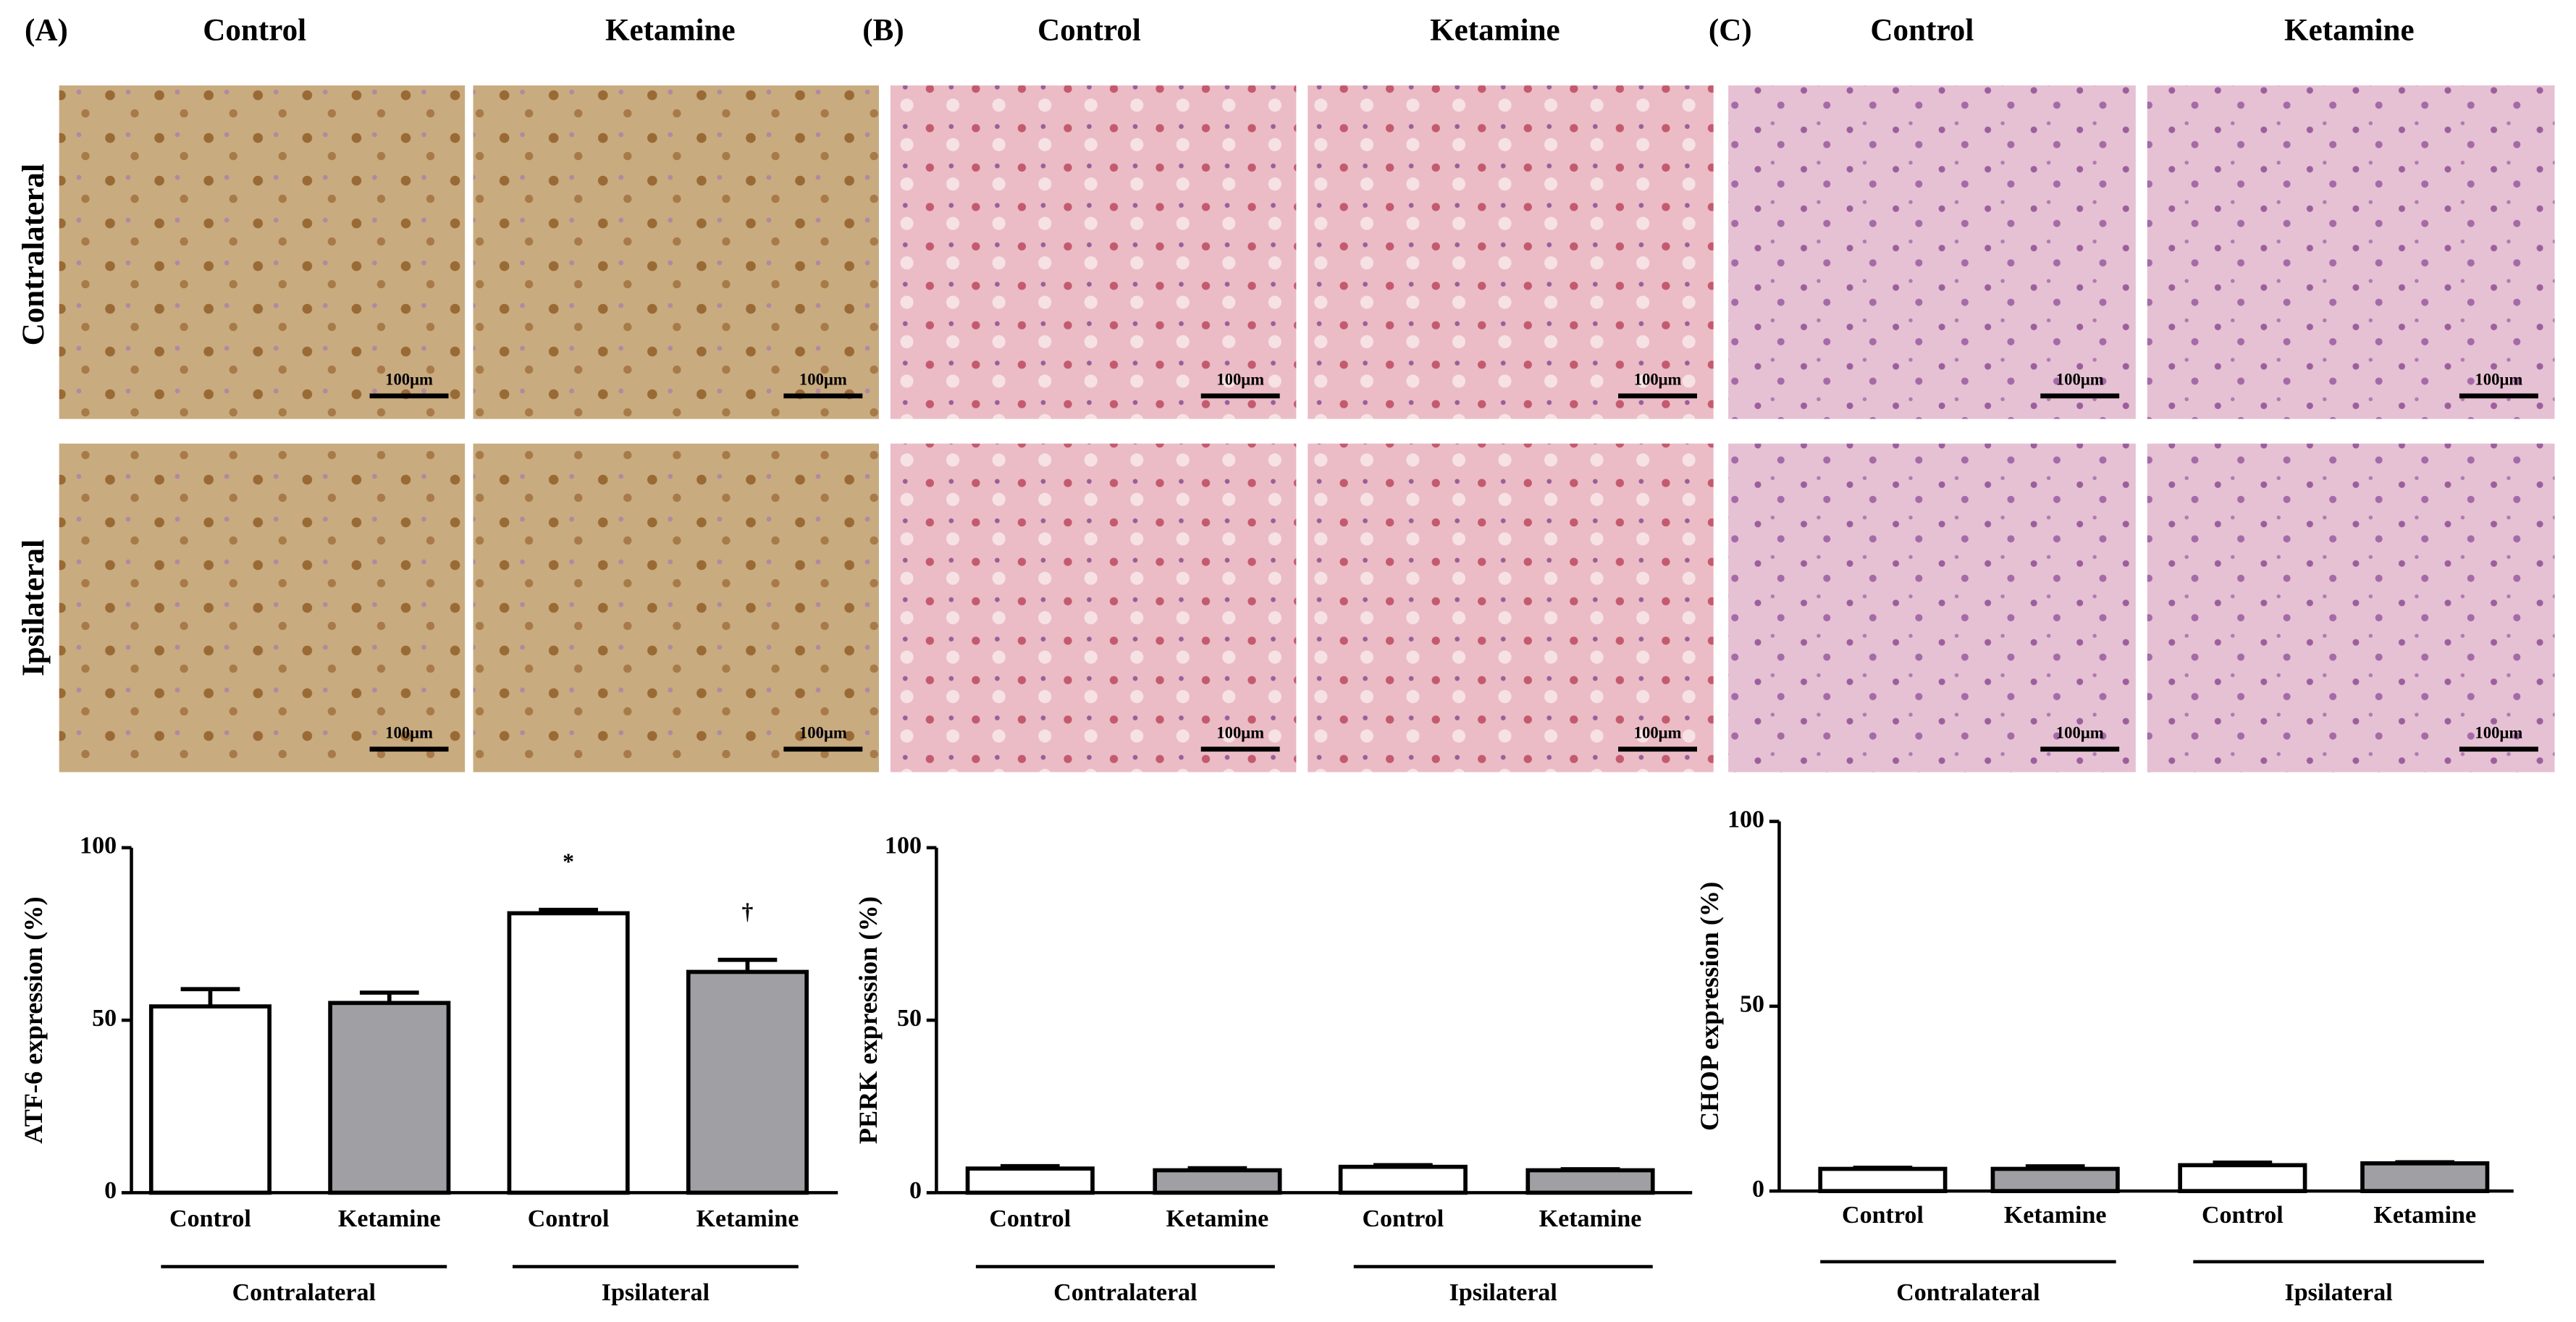 Image resolution: width=2576 pixels, height=1322 pixels. I want to click on panel-label: (A), so click(46, 30).